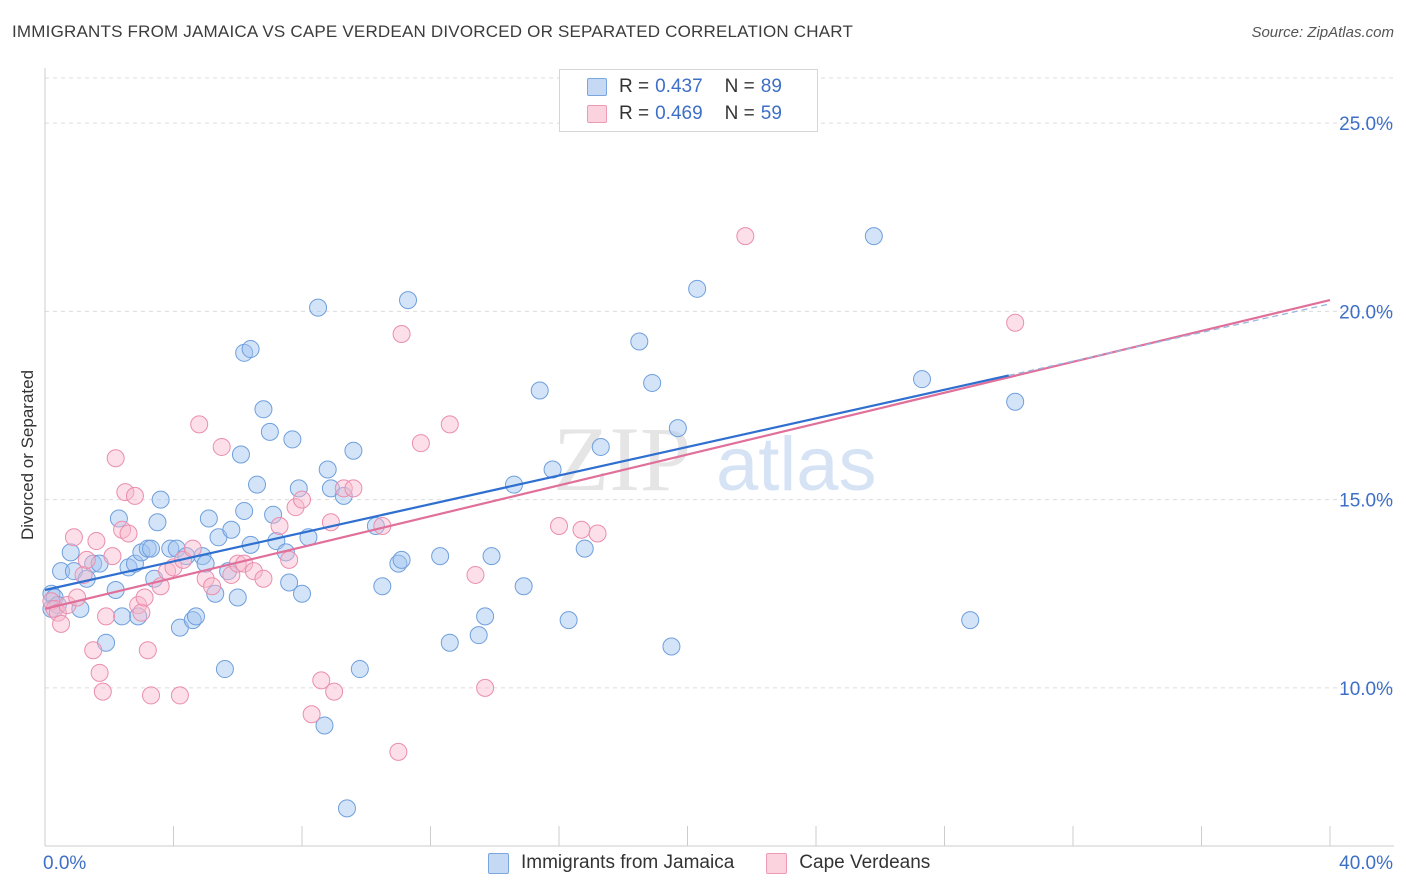 Image resolution: width=1406 pixels, height=892 pixels. I want to click on legend-row-jamaica: R = 0.437 N = 89, so click(684, 87).